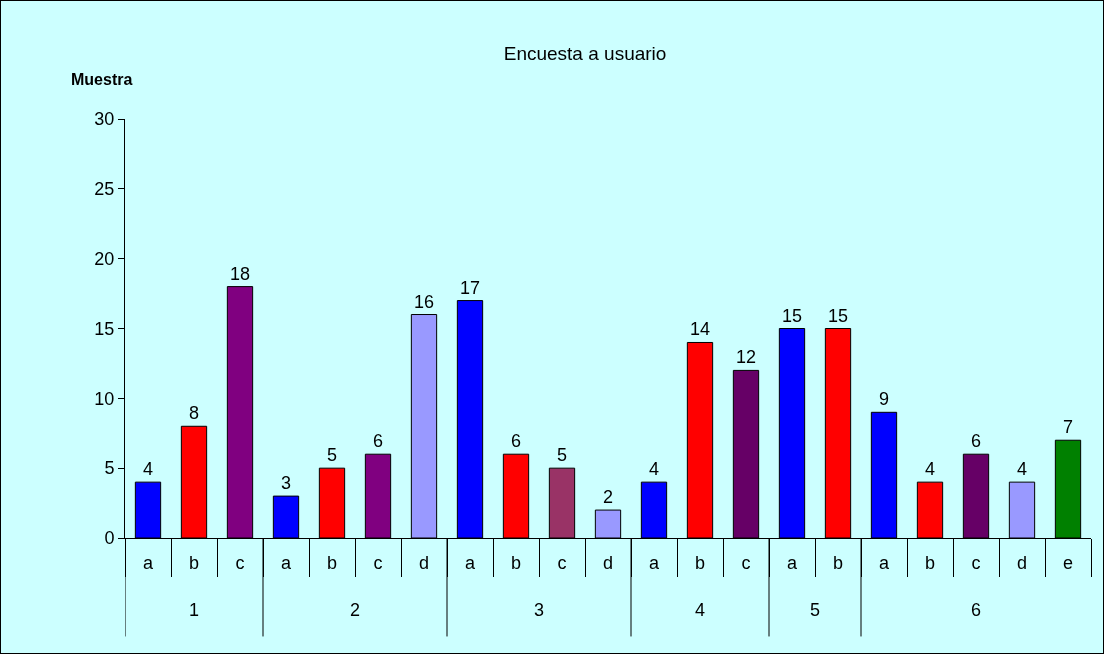  What do you see at coordinates (104, 189) in the screenshot?
I see `y-tick-label: 25` at bounding box center [104, 189].